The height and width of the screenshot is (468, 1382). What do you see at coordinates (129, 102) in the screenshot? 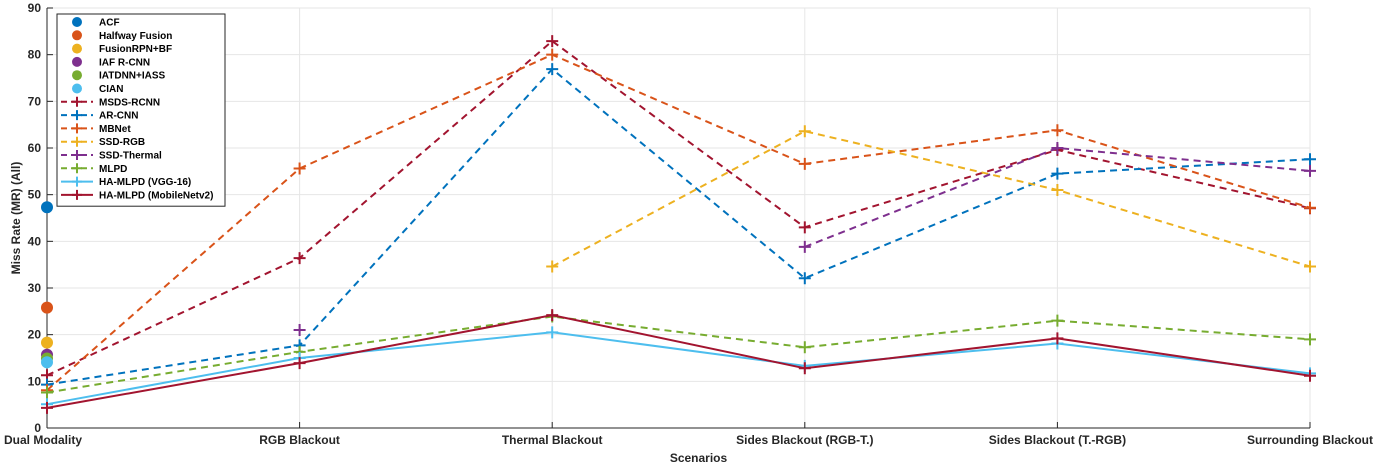
I see `legend-label: MSDS-RCNN` at bounding box center [129, 102].